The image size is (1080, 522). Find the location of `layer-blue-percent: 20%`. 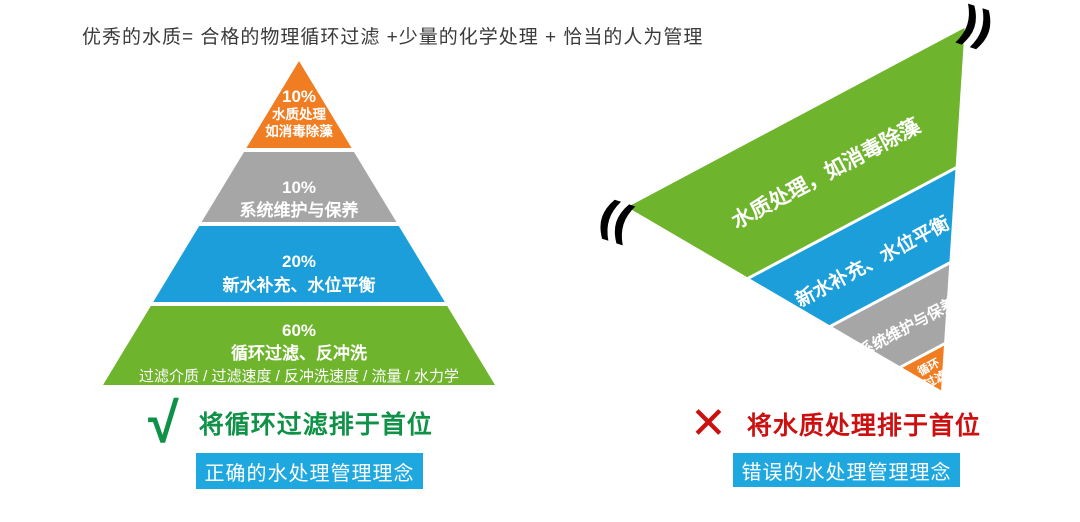

layer-blue-percent: 20% is located at coordinates (299, 261).